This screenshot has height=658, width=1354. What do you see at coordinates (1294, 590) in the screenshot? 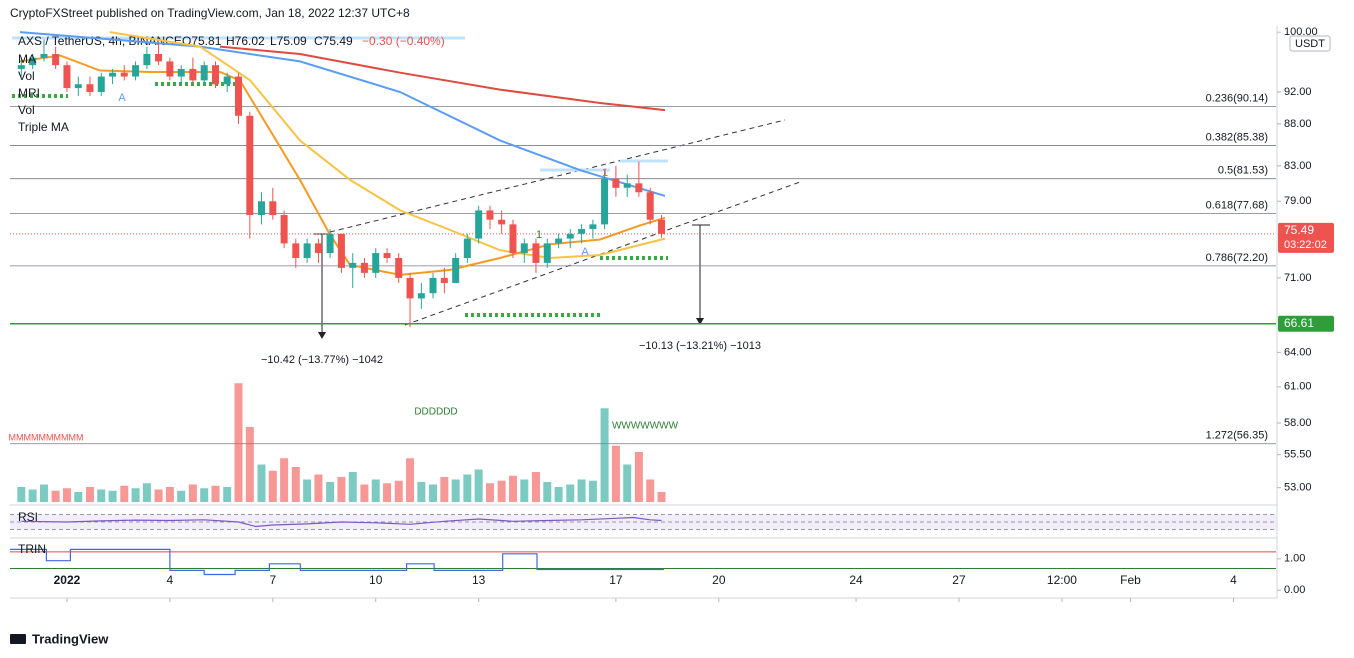
I see `trin-tick-label: 0.00` at bounding box center [1294, 590].